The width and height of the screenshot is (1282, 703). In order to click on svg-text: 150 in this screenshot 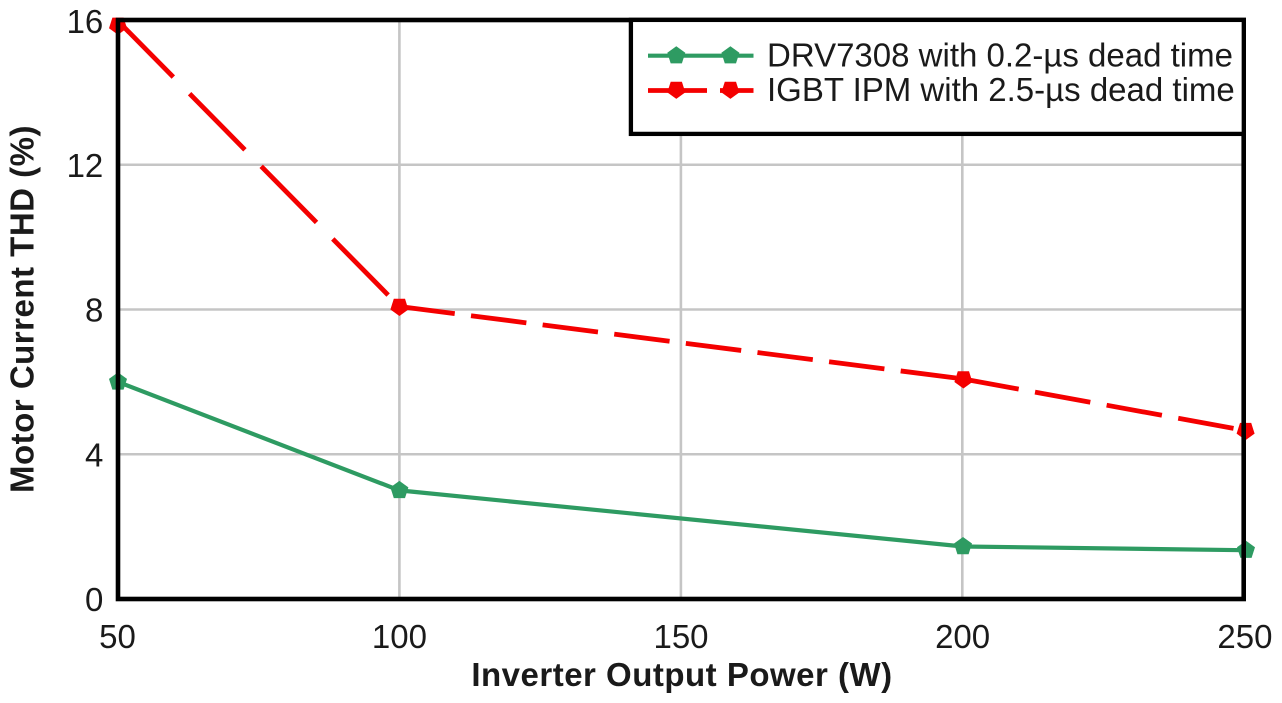, I will do `click(680, 636)`.